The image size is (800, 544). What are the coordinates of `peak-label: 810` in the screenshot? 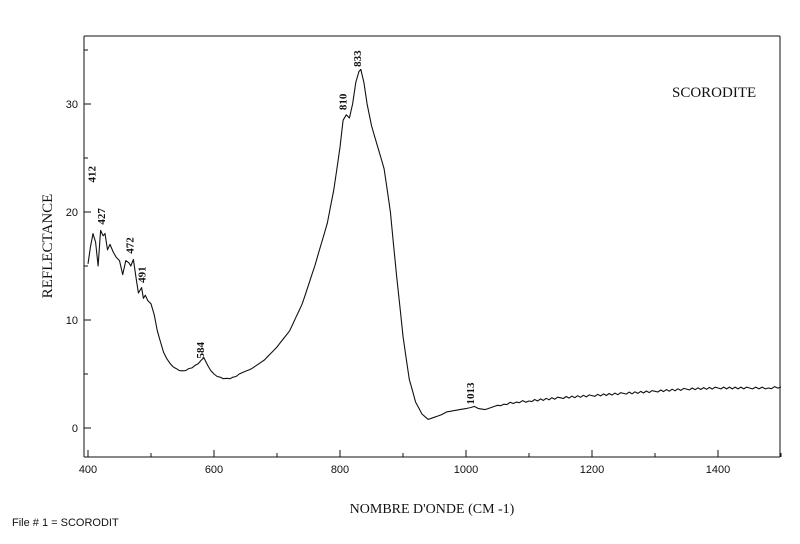 It's located at (343, 101).